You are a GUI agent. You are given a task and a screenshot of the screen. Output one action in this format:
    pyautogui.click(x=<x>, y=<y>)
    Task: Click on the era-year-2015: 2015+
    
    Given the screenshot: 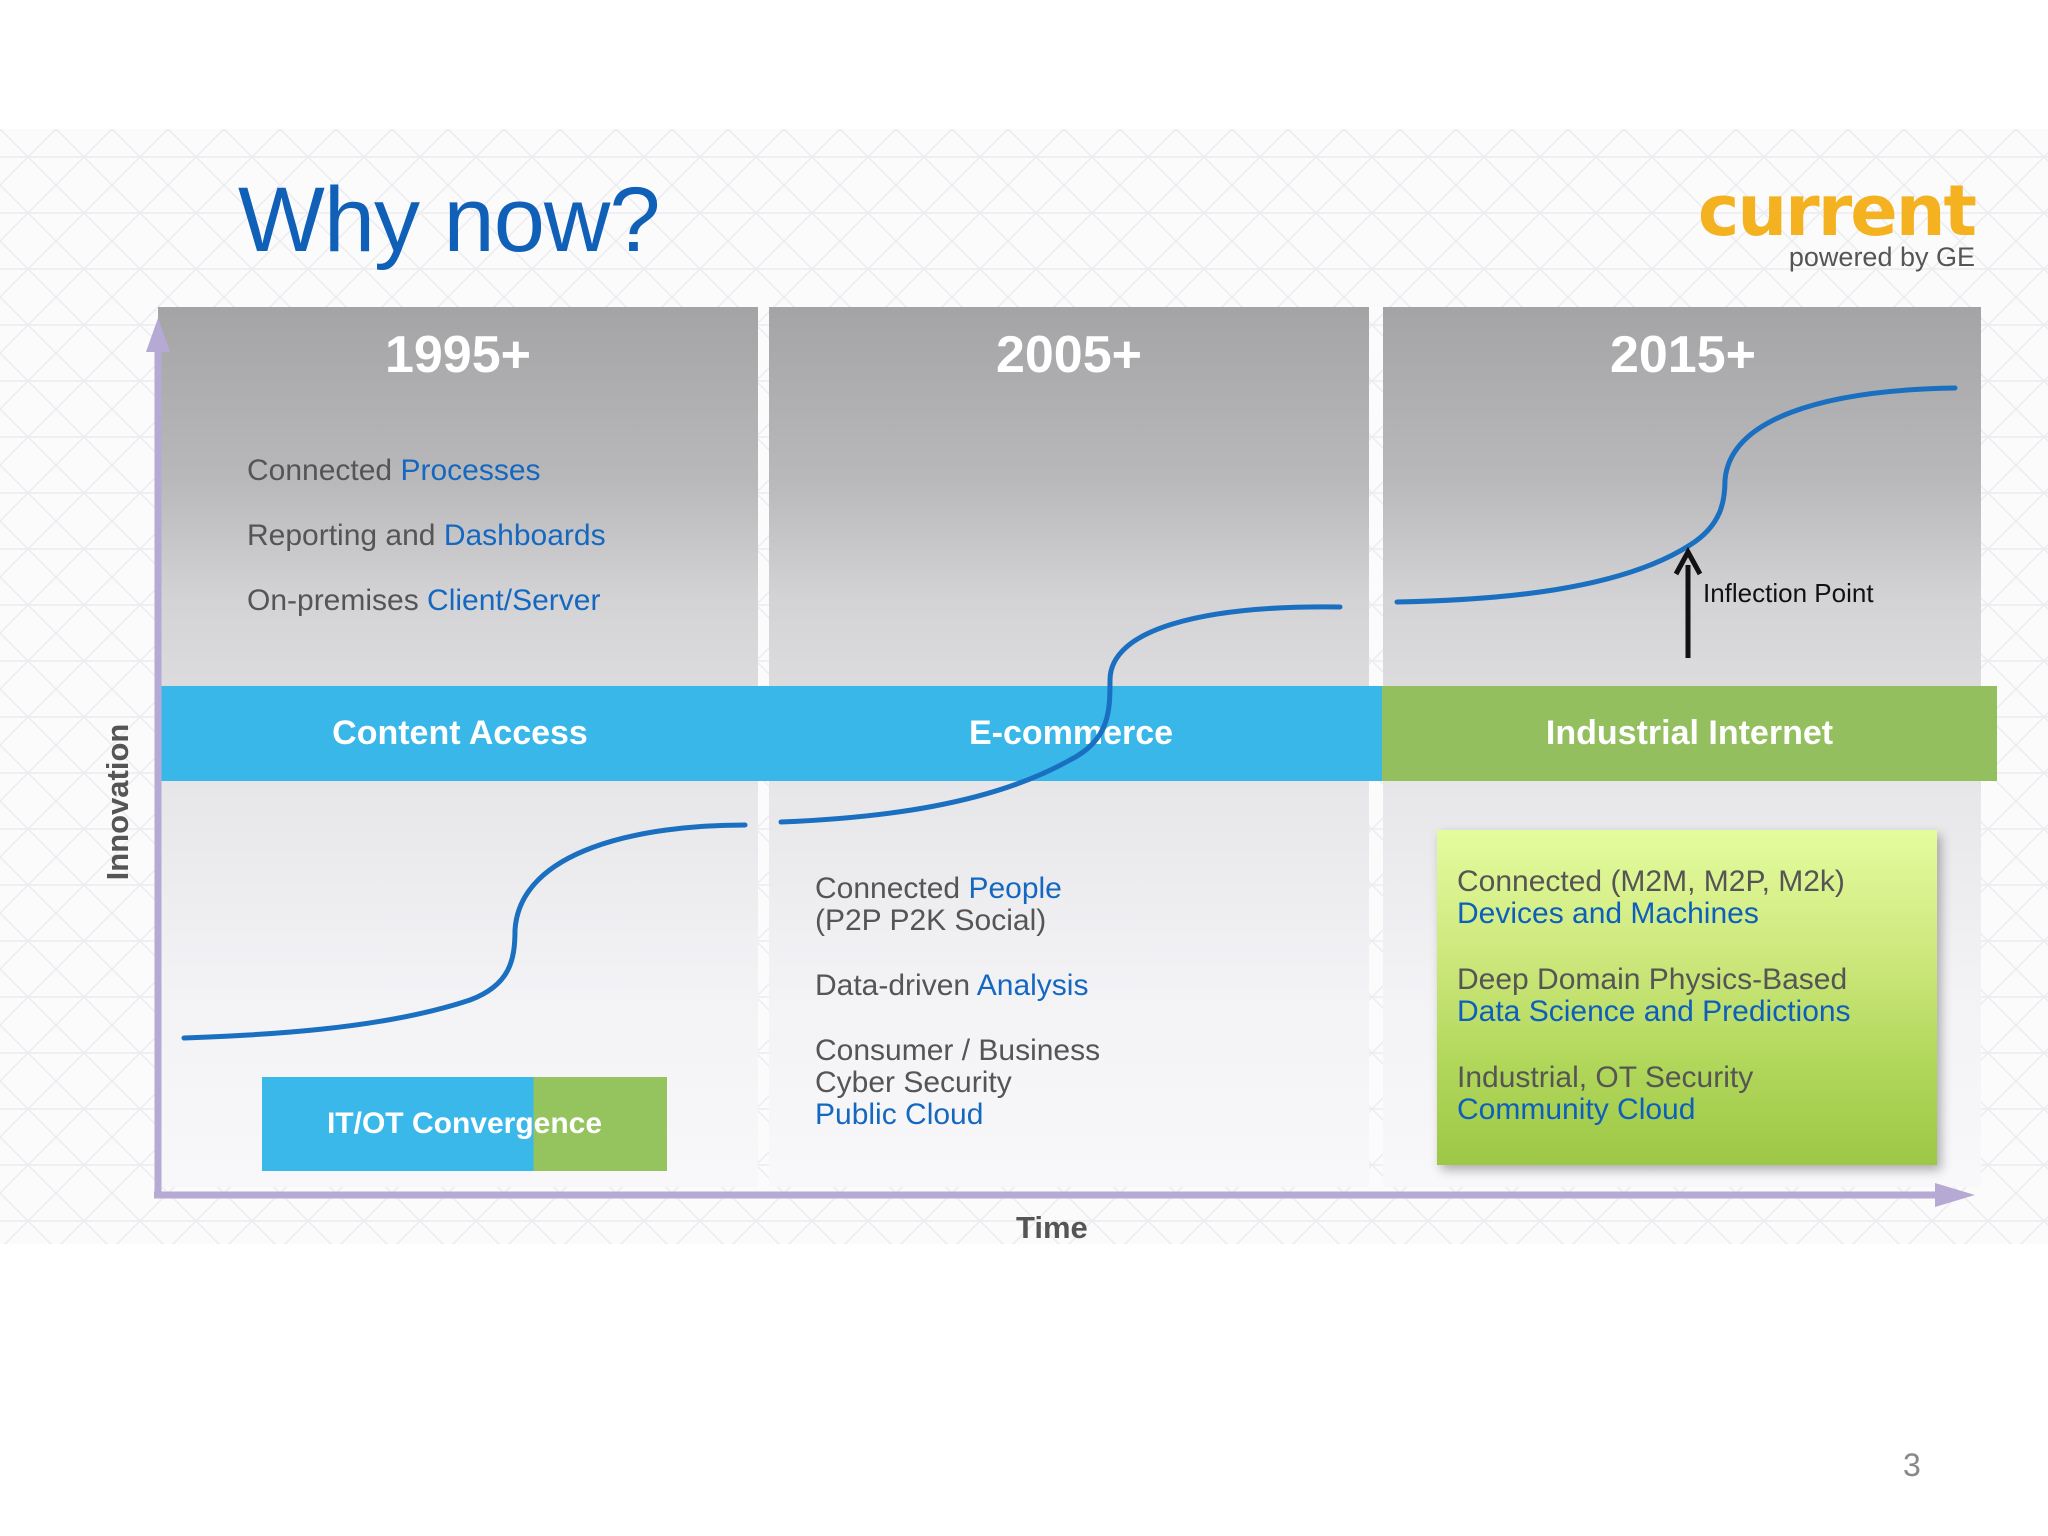 What is the action you would take?
    pyautogui.click(x=1683, y=355)
    